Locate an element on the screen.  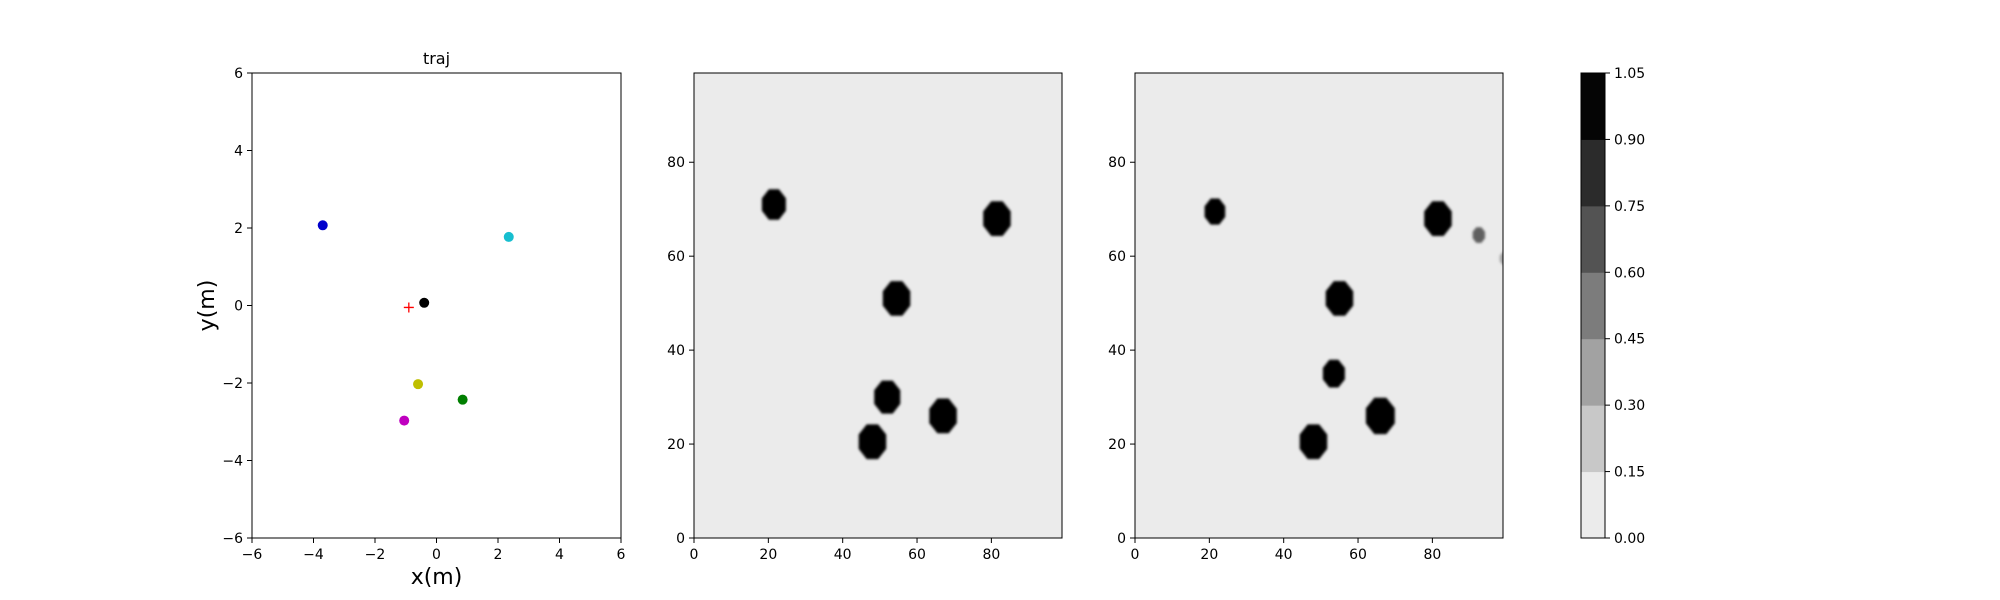
traj-y-tick-label: −4 is located at coordinates (232, 462).